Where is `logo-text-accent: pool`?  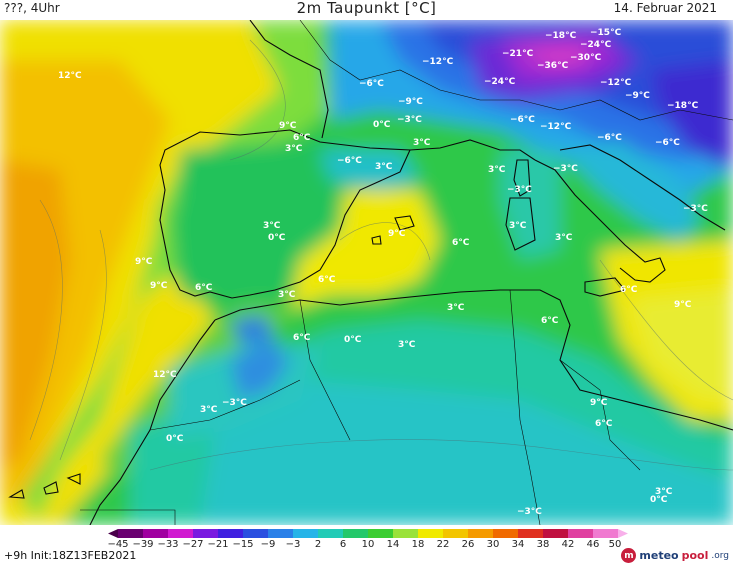 logo-text-accent: pool is located at coordinates (695, 555).